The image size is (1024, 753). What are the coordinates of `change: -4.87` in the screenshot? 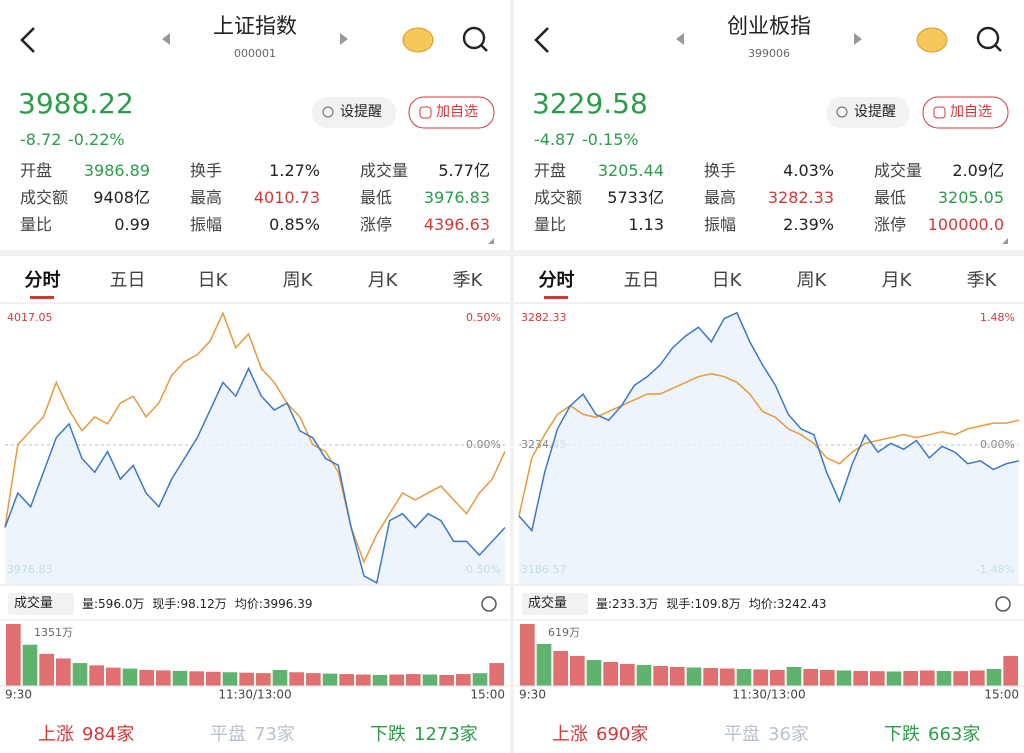 It's located at (555, 139).